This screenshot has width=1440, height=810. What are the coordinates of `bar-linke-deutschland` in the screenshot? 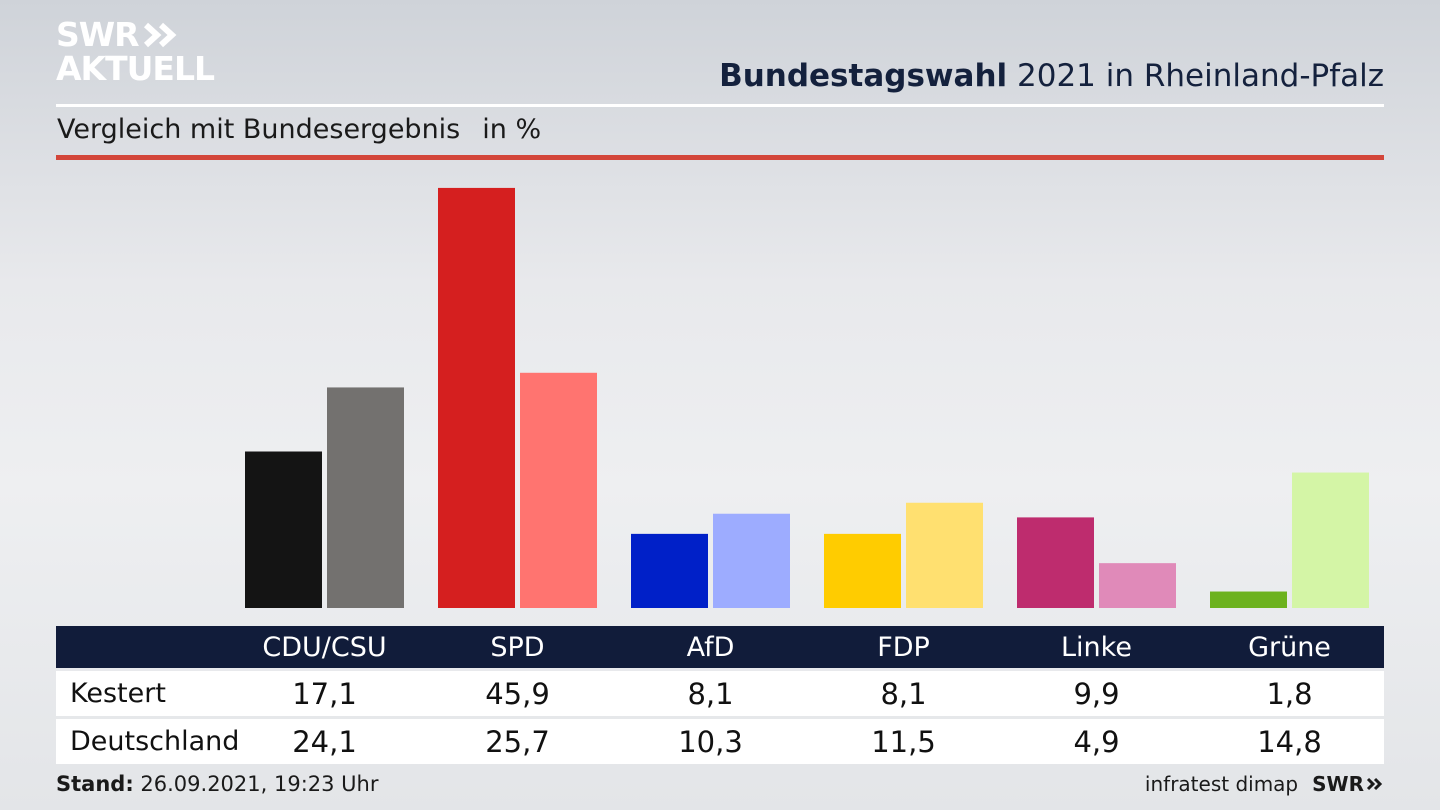 It's located at (1137, 585).